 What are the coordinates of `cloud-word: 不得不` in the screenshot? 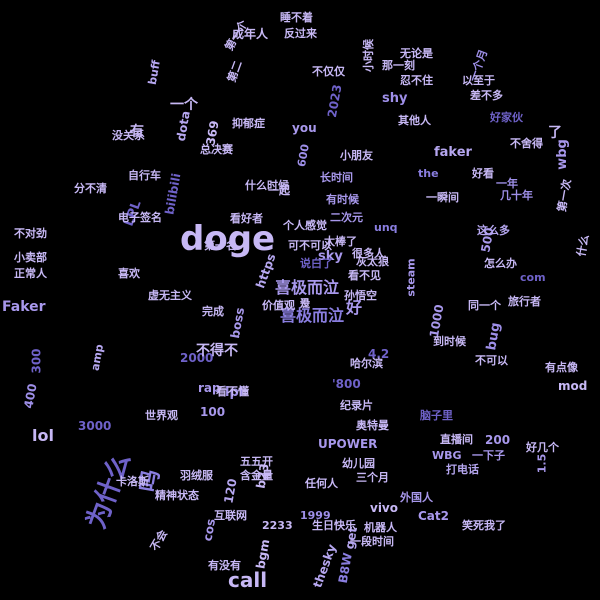 It's located at (217, 351).